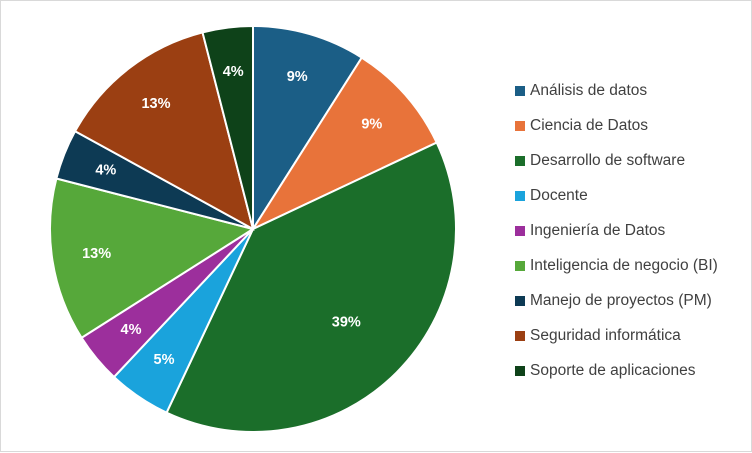 This screenshot has width=752, height=453. I want to click on legend-item: Desarrollo de software, so click(631, 160).